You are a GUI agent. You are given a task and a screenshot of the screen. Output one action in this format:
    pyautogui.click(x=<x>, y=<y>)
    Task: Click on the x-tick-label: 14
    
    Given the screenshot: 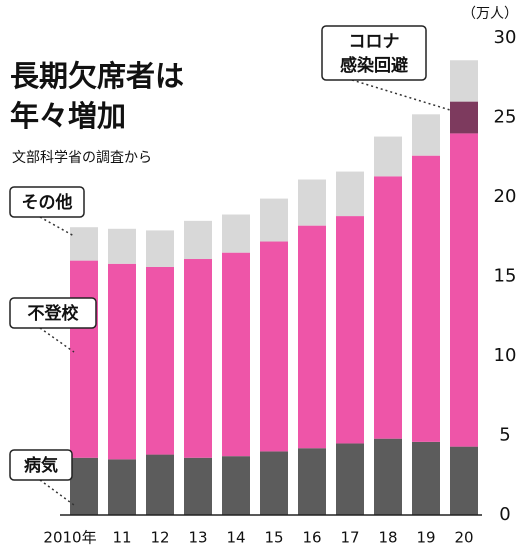 What is the action you would take?
    pyautogui.click(x=235, y=538)
    